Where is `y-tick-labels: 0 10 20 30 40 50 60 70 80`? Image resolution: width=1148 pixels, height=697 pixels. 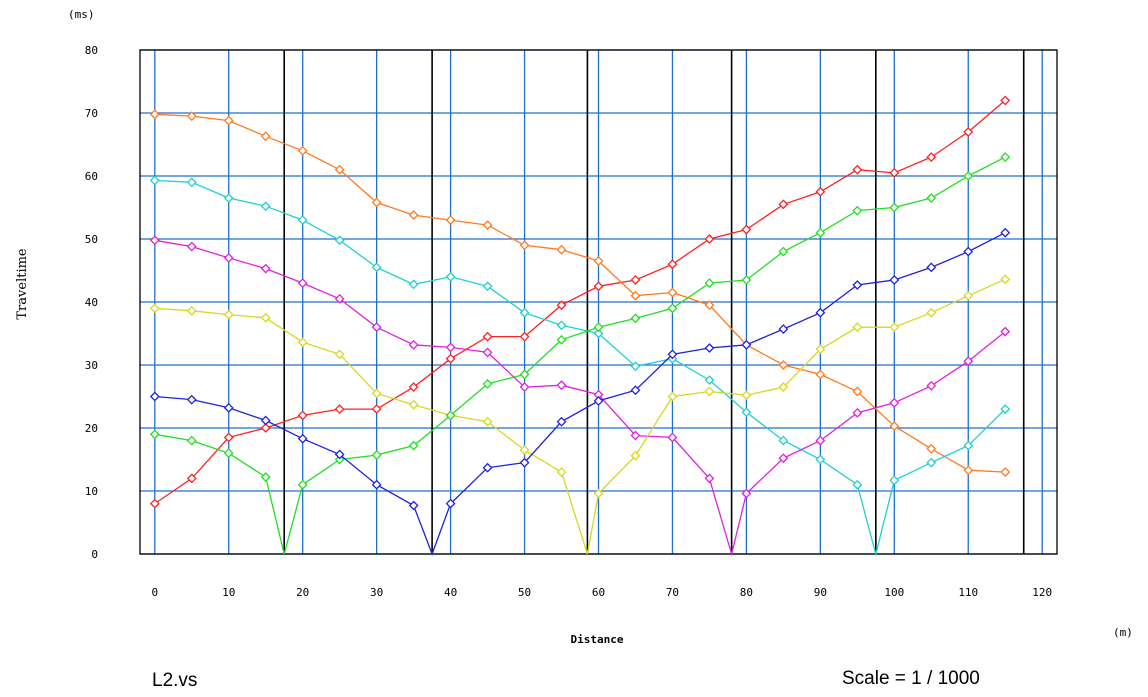 y-tick-labels: 0 10 20 30 40 50 60 70 80 is located at coordinates (91, 302).